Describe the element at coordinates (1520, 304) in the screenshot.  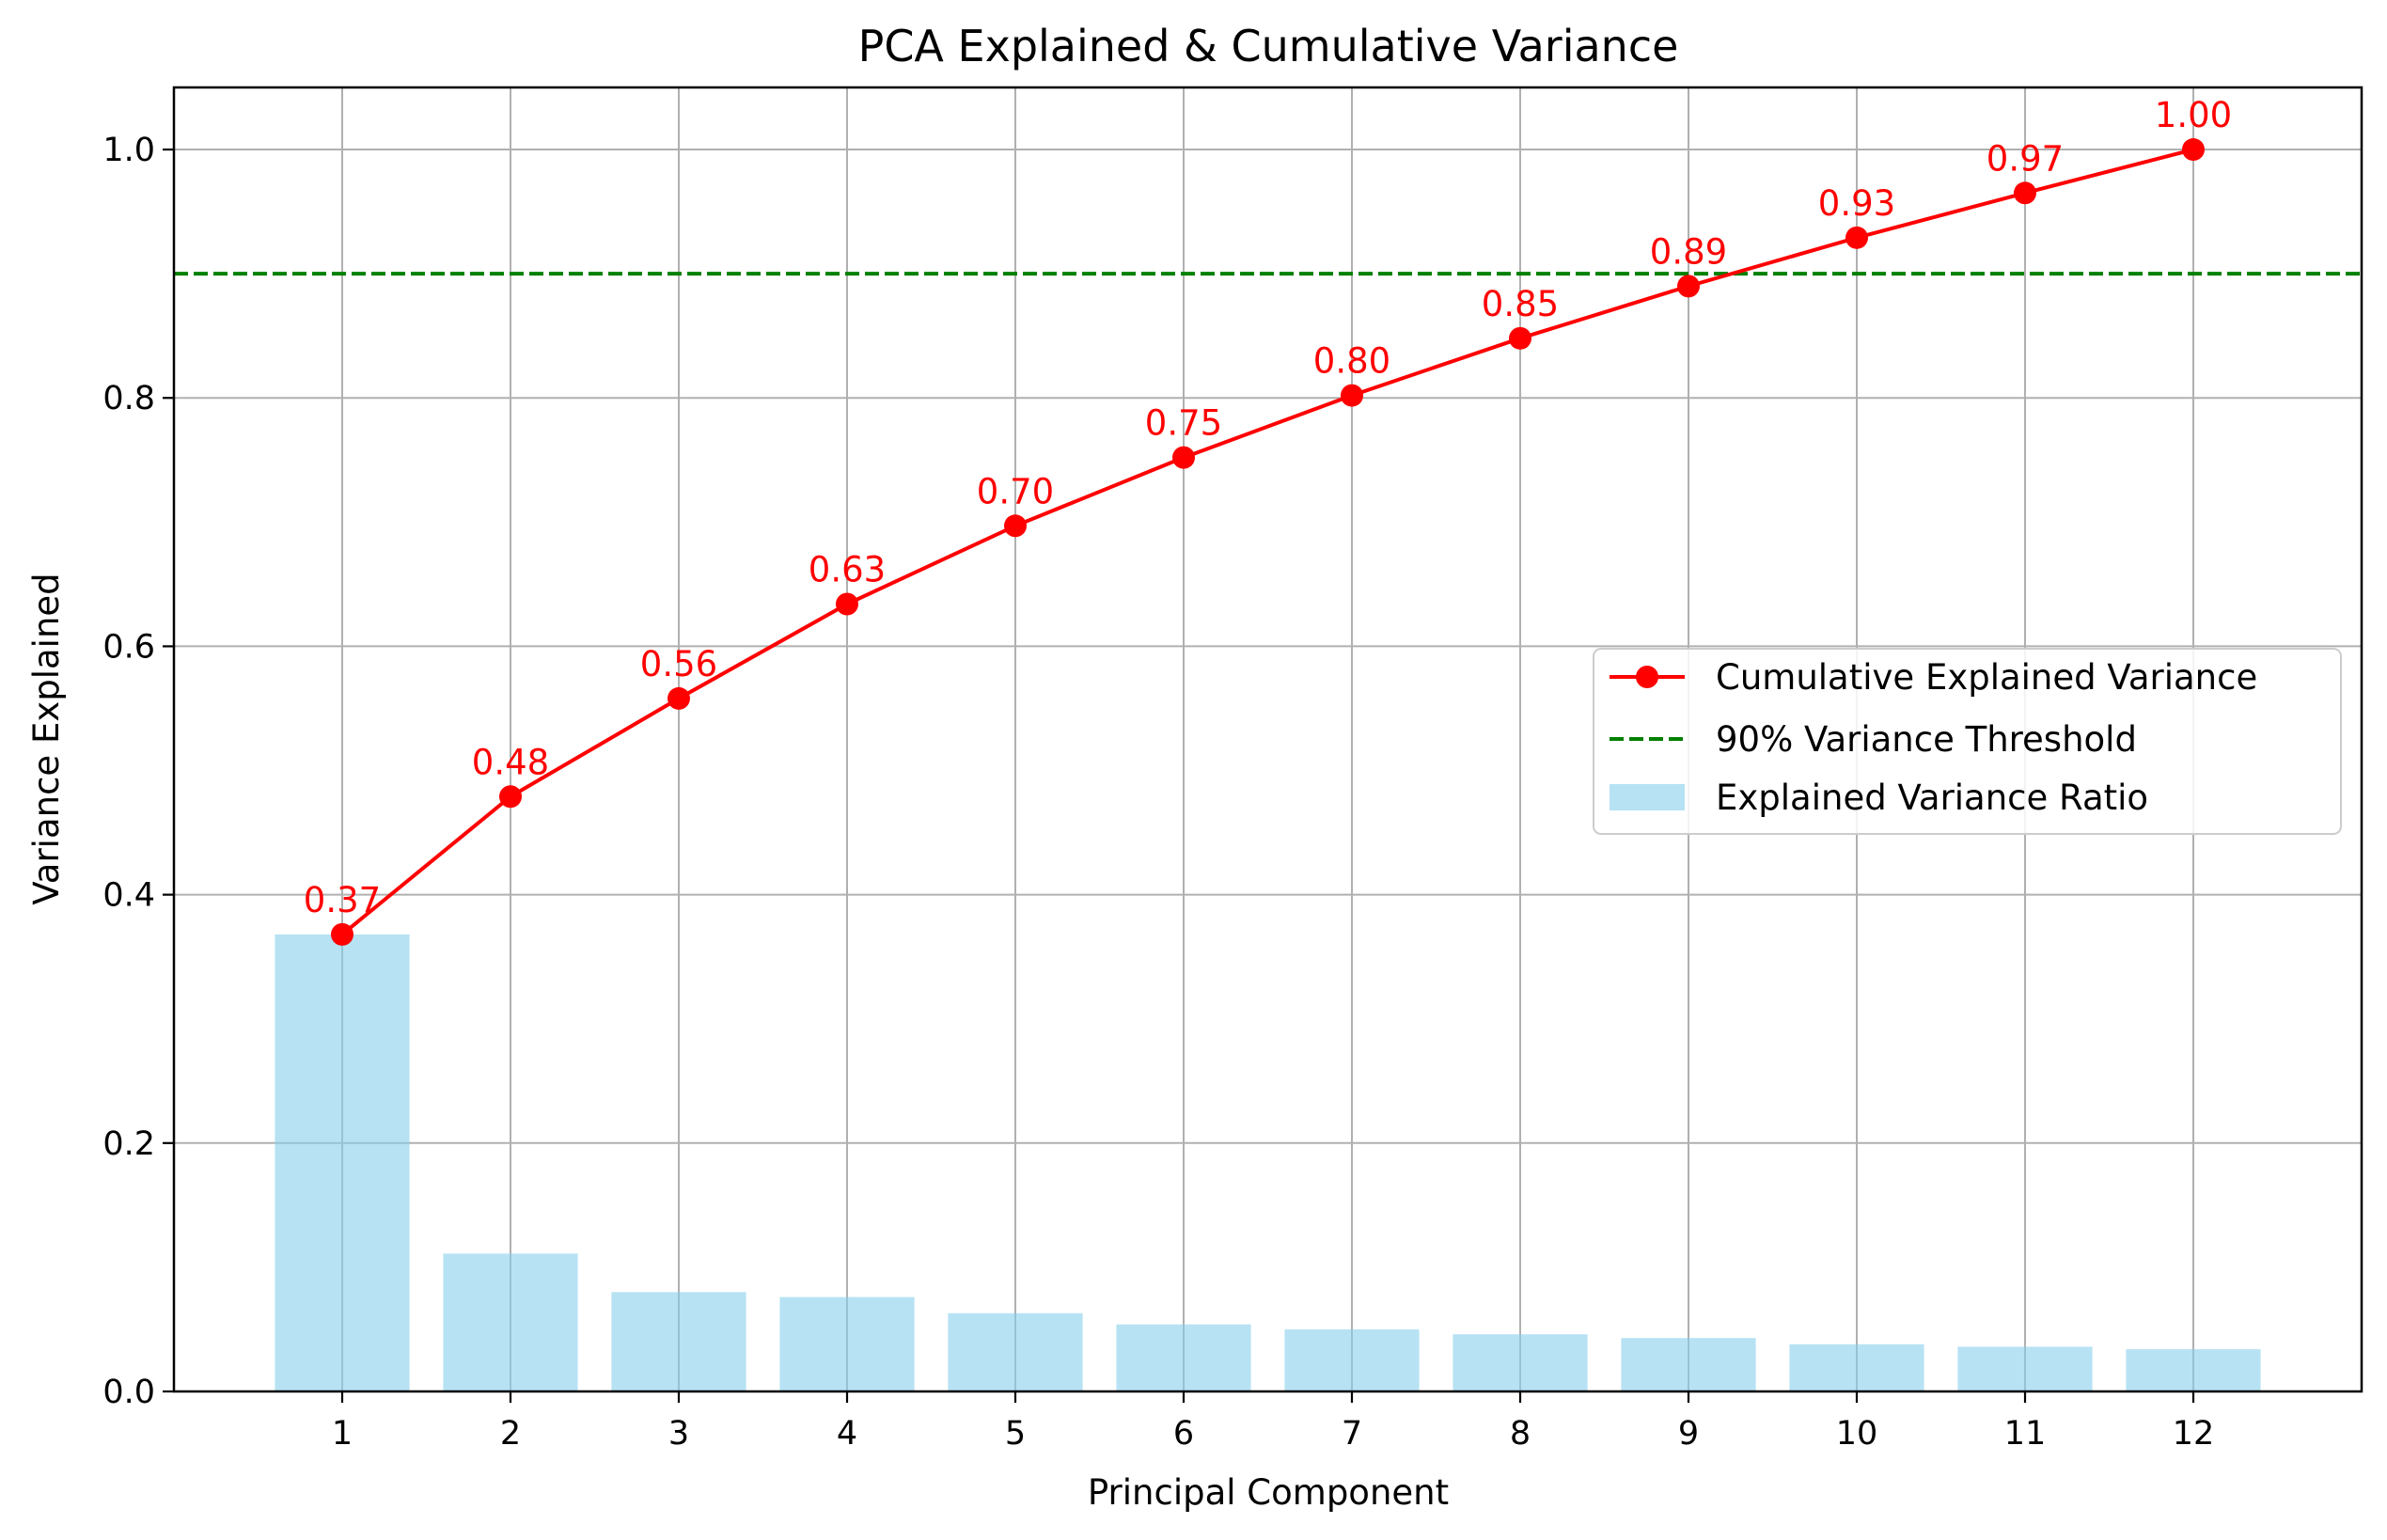
I see `cumulative-data-label: 0.85` at that location.